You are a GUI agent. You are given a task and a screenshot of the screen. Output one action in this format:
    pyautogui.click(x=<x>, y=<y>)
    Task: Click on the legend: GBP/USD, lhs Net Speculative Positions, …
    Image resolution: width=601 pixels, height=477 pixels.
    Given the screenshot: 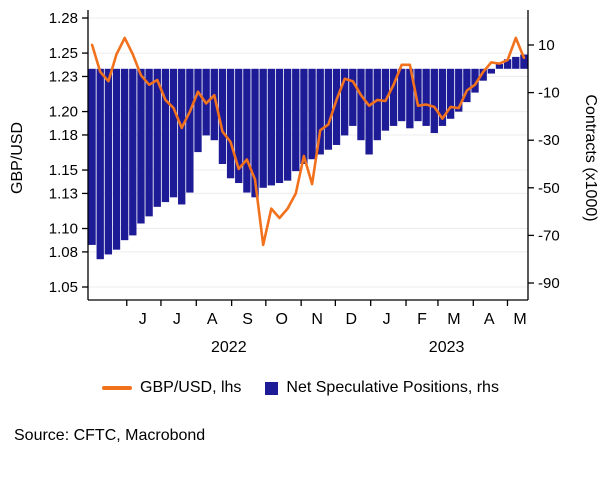 What is the action you would take?
    pyautogui.click(x=300, y=388)
    